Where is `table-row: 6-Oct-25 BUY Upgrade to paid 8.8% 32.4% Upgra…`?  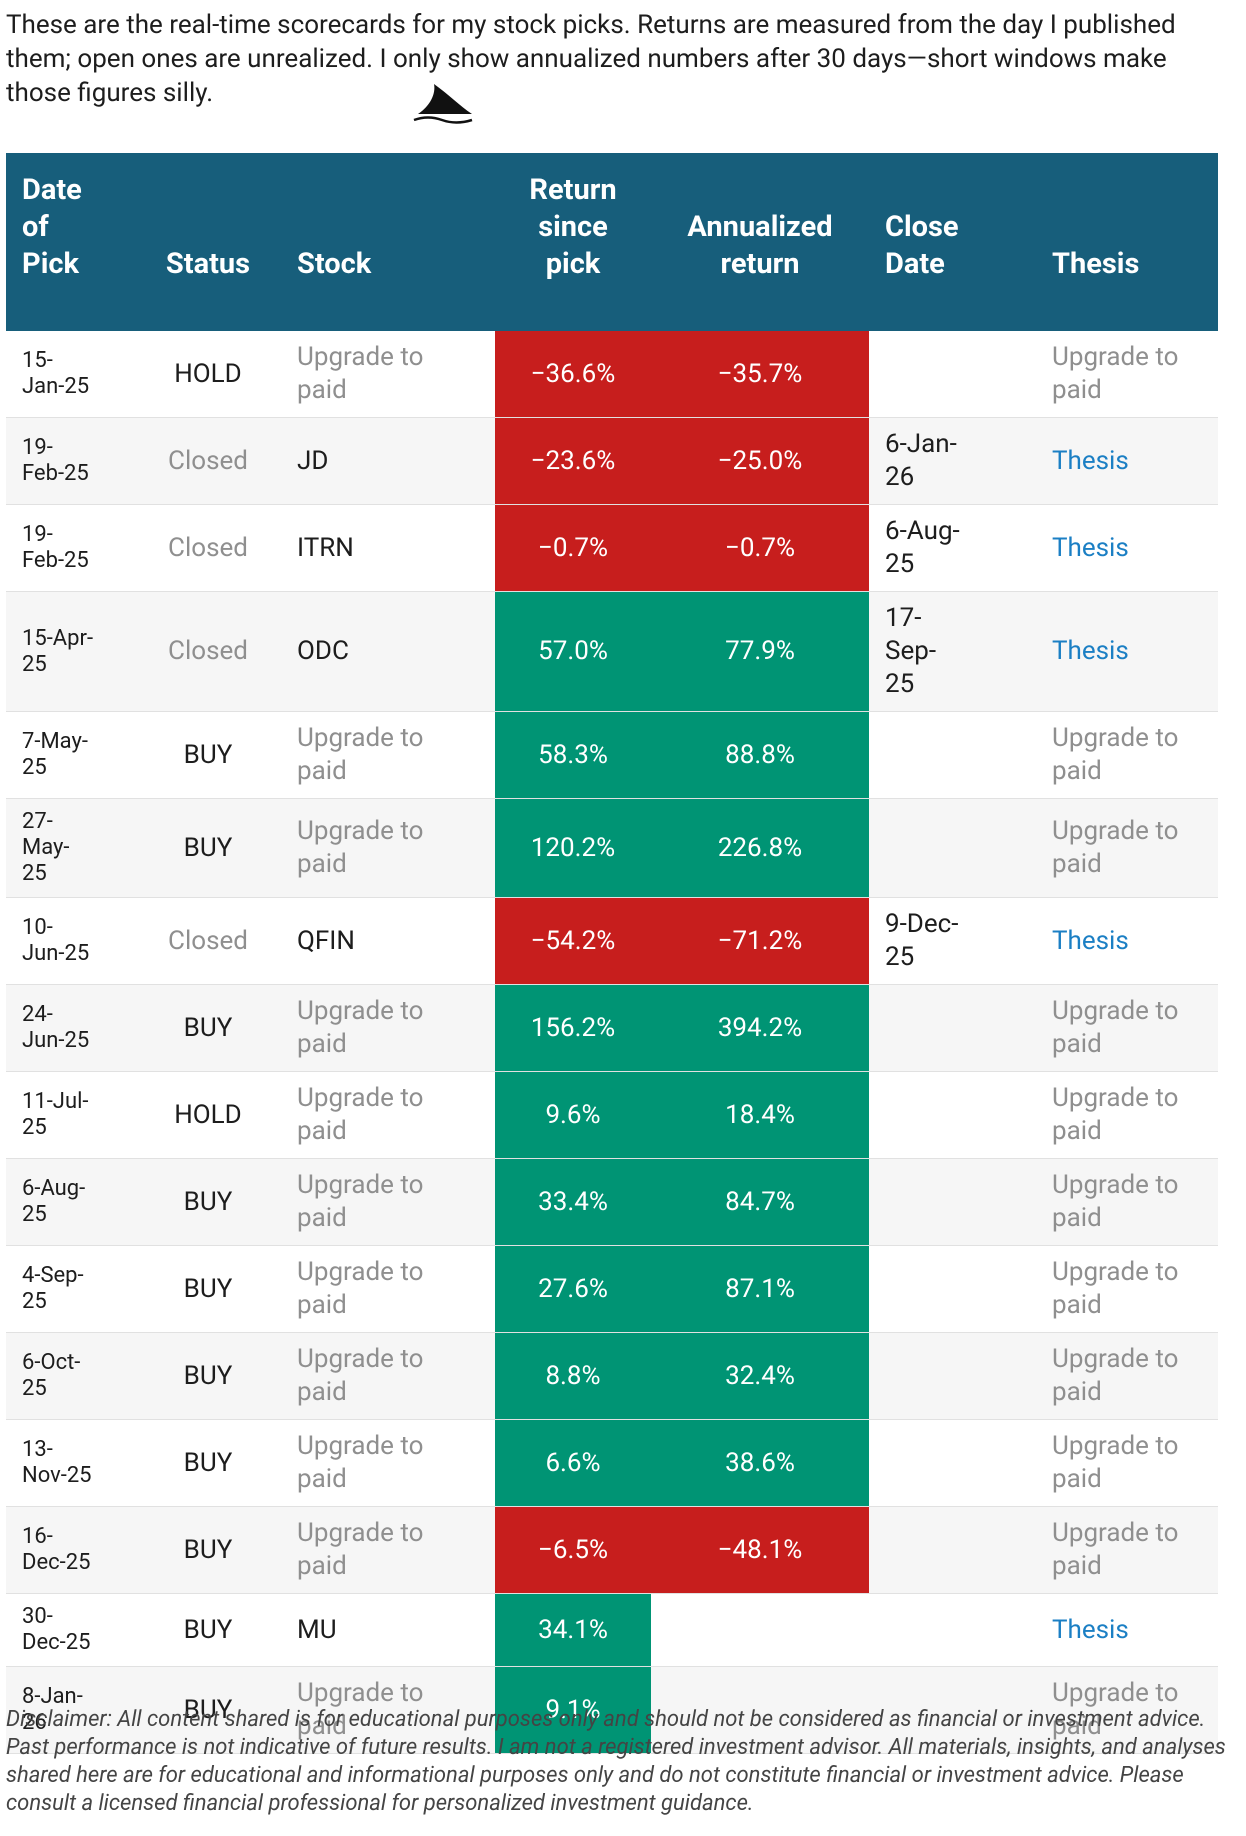 table-row: 6-Oct-25 BUY Upgrade to paid 8.8% 32.4% Upgra… is located at coordinates (612, 1376).